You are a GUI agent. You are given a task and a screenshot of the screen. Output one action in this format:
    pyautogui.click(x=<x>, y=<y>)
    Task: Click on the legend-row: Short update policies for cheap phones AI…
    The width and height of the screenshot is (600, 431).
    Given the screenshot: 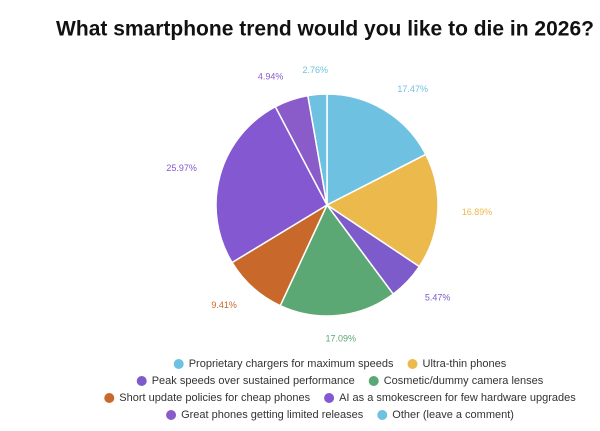 What is the action you would take?
    pyautogui.click(x=340, y=398)
    